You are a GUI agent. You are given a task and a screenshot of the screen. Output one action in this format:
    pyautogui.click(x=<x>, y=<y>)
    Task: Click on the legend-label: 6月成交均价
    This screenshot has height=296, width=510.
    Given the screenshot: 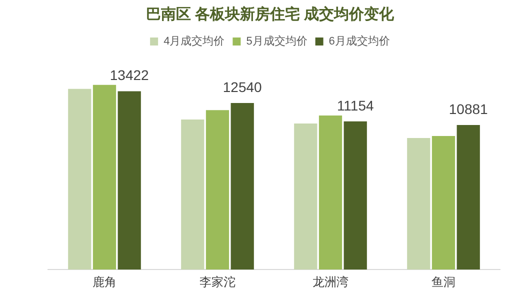 What is the action you would take?
    pyautogui.click(x=359, y=41)
    